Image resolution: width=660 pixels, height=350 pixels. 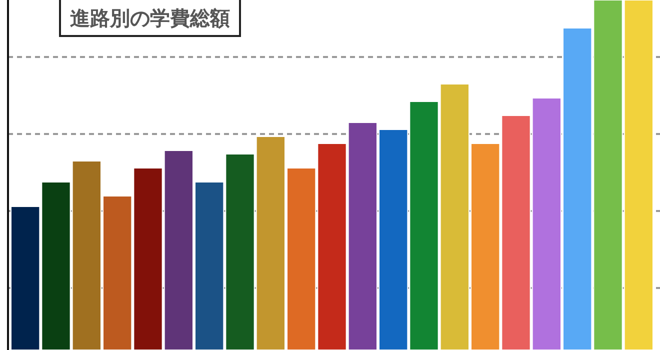 What do you see at coordinates (150, 18) in the screenshot?
I see `chart-title: 進路別の学費総額` at bounding box center [150, 18].